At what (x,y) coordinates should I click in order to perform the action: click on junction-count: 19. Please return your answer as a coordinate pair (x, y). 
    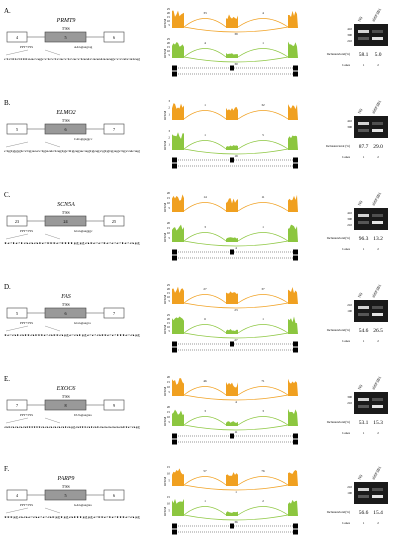
    Looking at the image, I should click on (236, 156).